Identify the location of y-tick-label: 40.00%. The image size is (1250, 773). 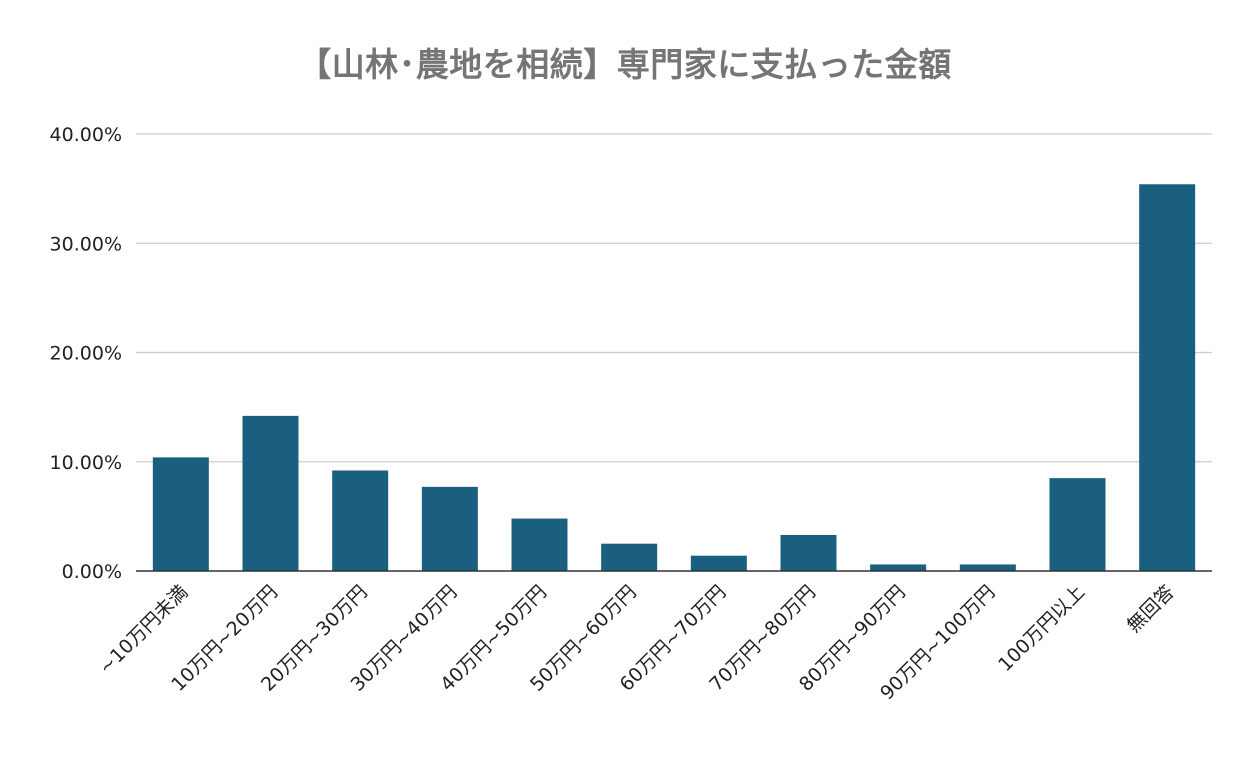
(86, 135).